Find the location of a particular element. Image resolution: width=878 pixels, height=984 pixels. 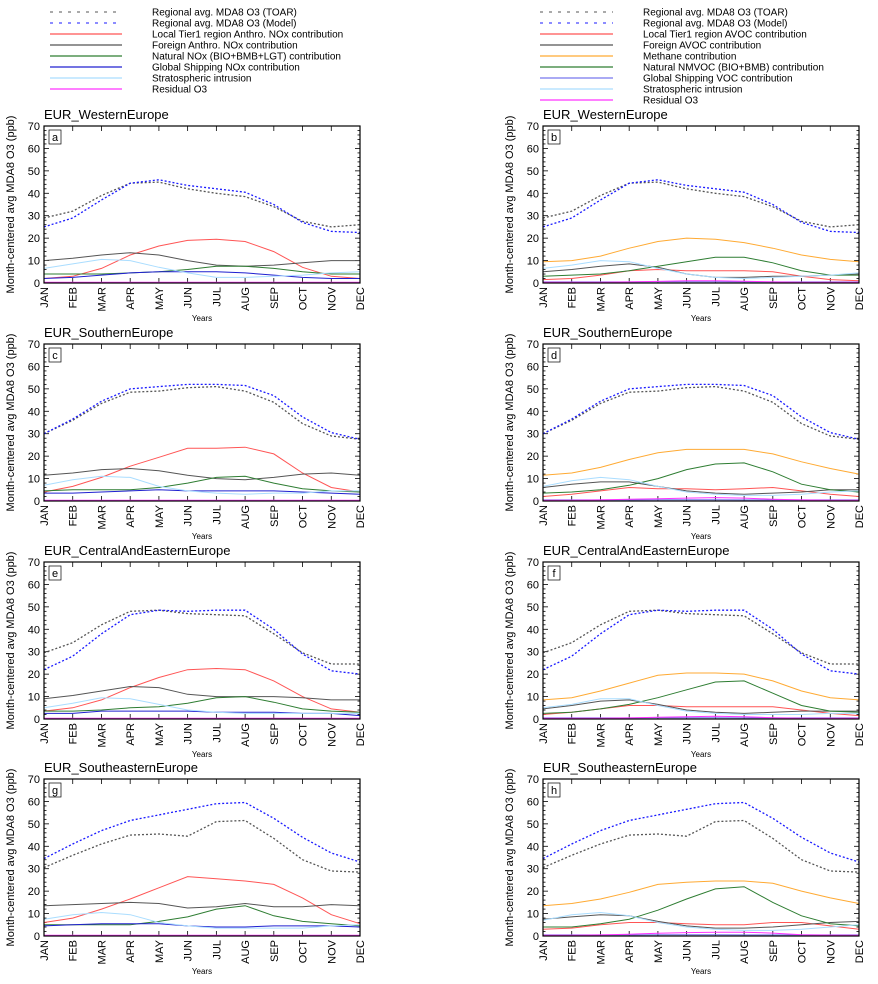

legend-label: Foreign AVOC contribution is located at coordinates (702, 46).